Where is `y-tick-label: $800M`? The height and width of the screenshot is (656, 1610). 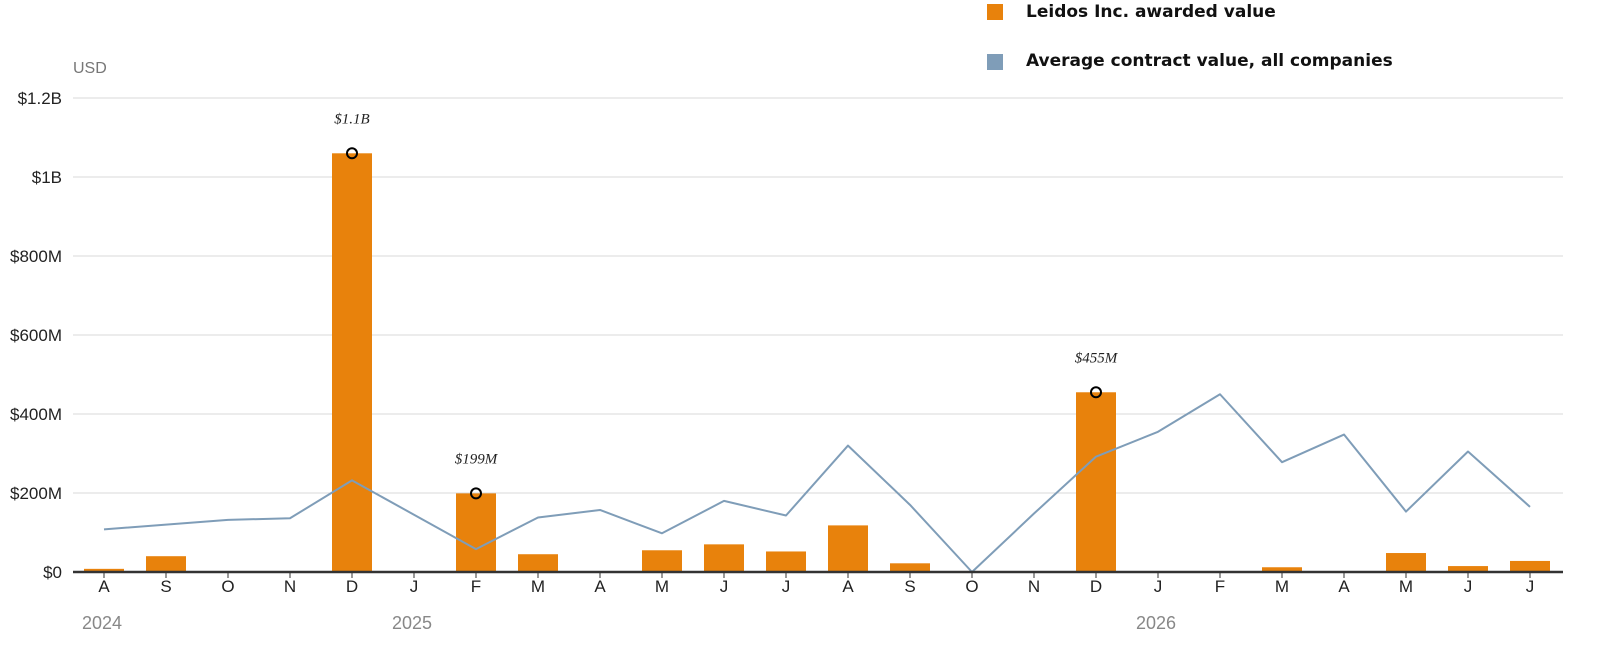 y-tick-label: $800M is located at coordinates (36, 256).